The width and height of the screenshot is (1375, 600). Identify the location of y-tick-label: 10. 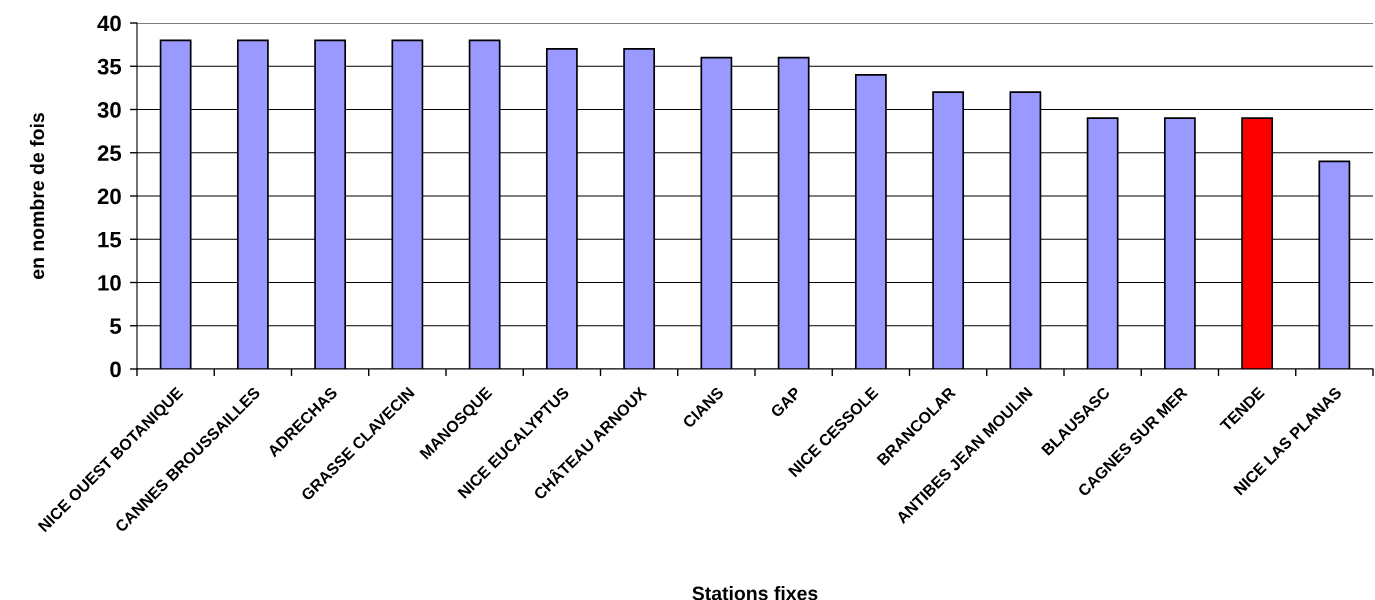
(109, 283).